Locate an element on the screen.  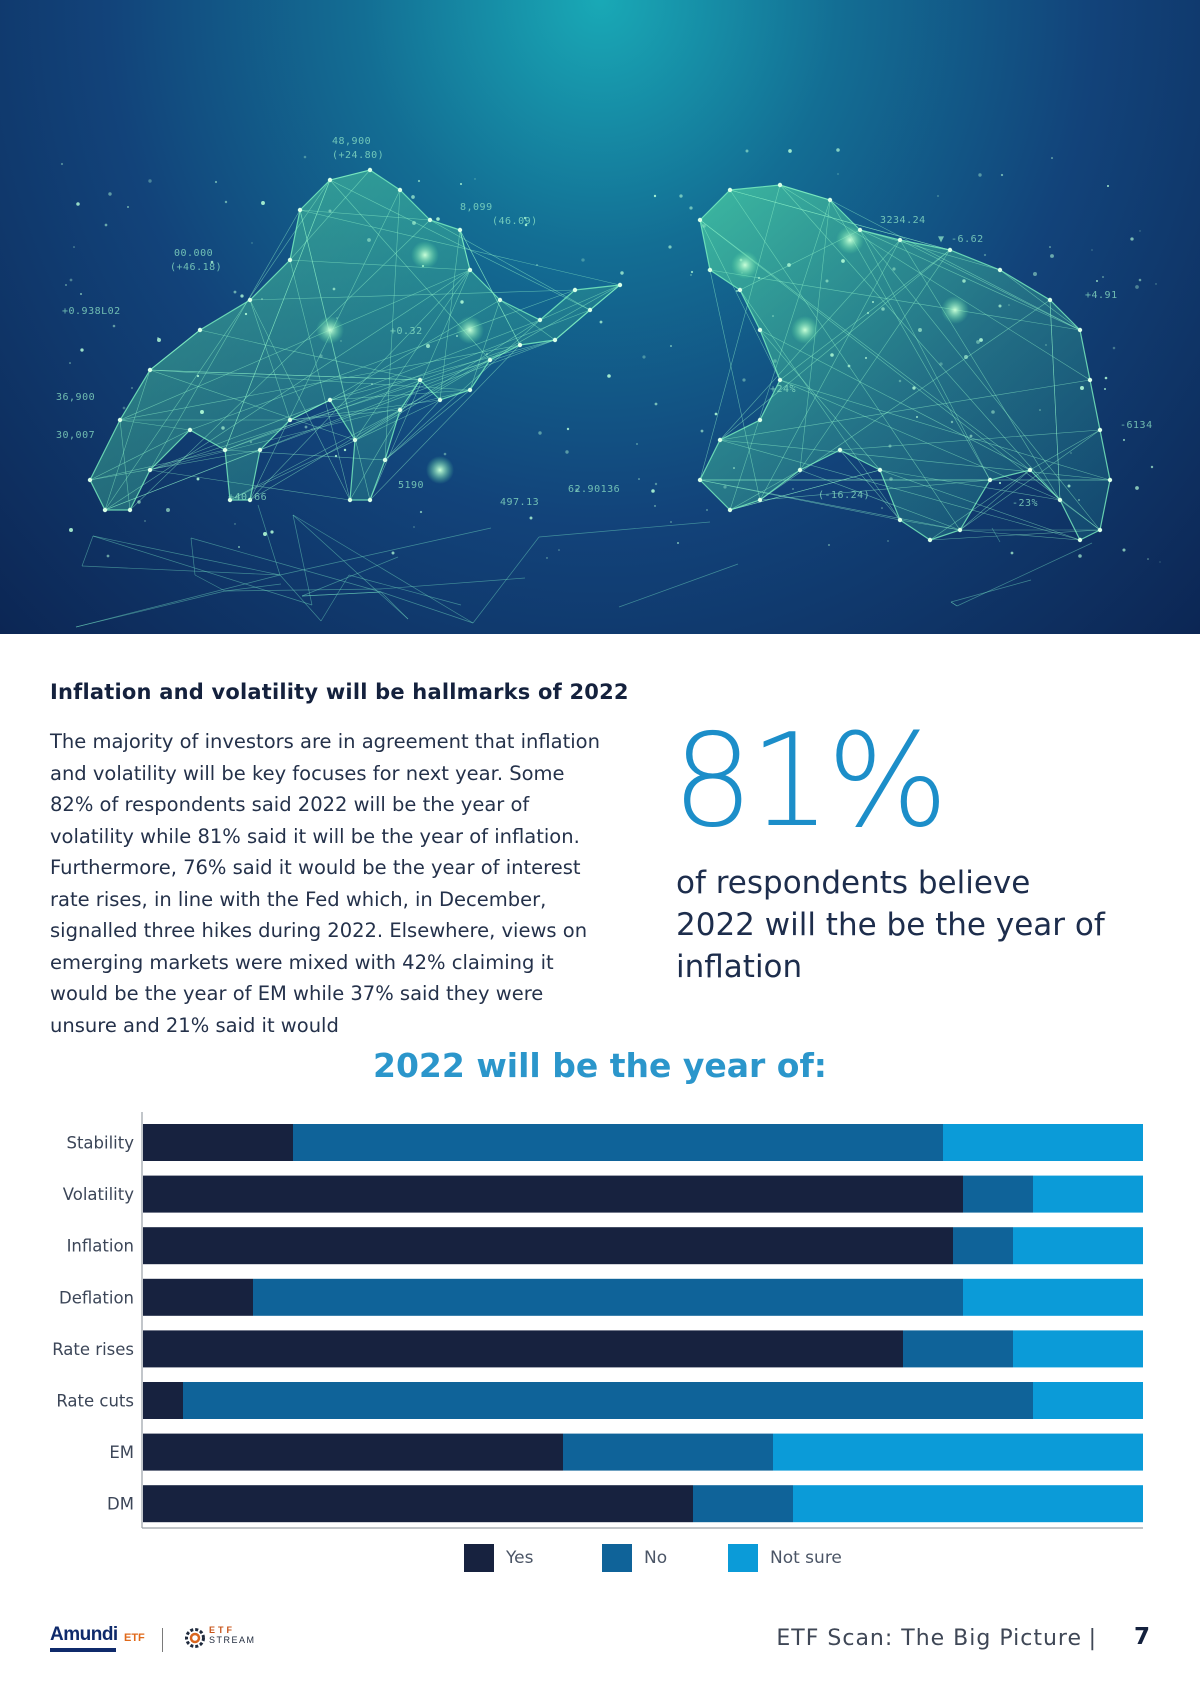
footer-logo-divider is located at coordinates (162, 1640).